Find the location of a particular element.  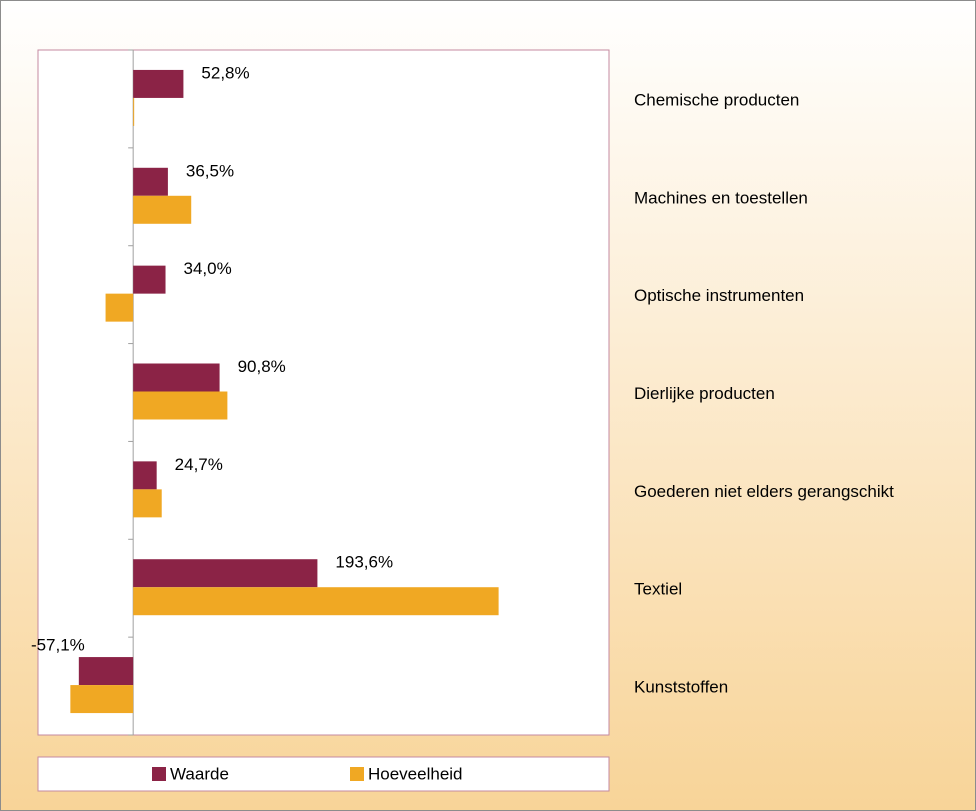

legend-label: Hoeveelheid is located at coordinates (415, 773).